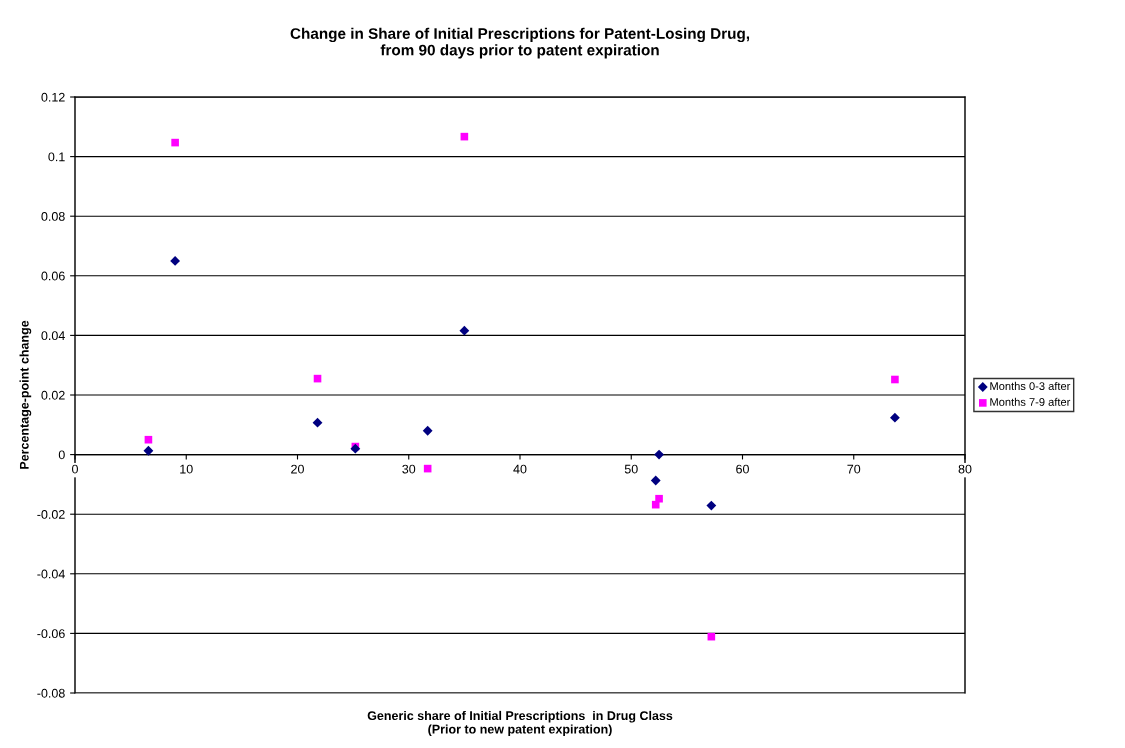 This screenshot has height=748, width=1125. I want to click on x-tick-label: 70, so click(854, 469).